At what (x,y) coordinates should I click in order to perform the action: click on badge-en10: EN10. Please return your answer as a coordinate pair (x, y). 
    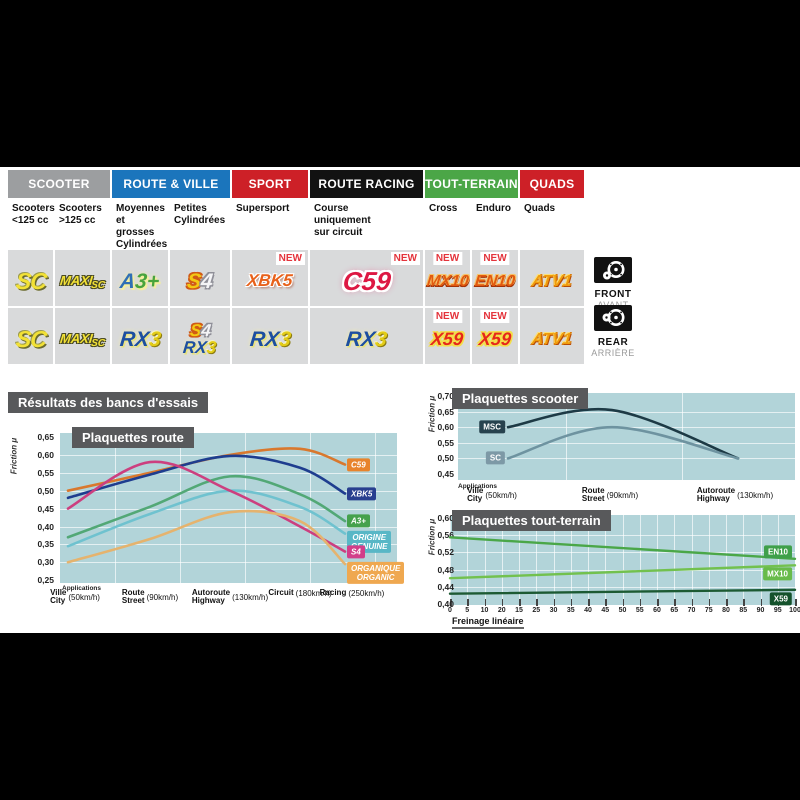
    Looking at the image, I should click on (495, 281).